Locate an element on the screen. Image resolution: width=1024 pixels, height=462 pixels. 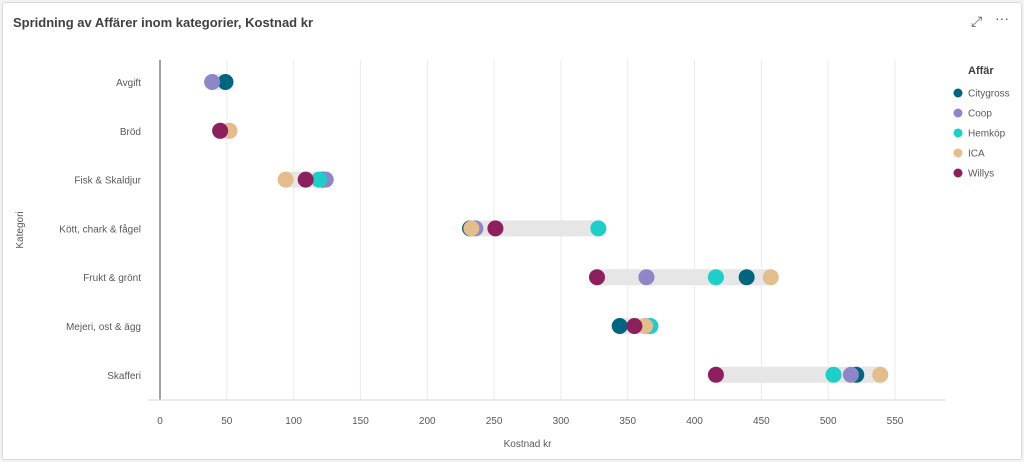
x-tick-label: 150 is located at coordinates (360, 421).